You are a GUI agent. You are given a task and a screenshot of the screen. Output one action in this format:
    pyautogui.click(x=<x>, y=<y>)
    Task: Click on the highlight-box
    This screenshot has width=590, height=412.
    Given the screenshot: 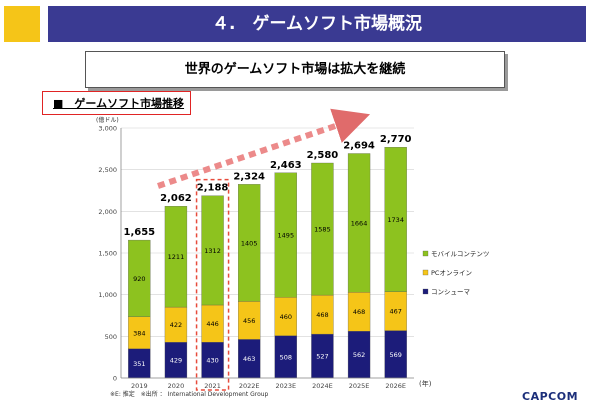 What is the action you would take?
    pyautogui.click(x=212, y=284)
    